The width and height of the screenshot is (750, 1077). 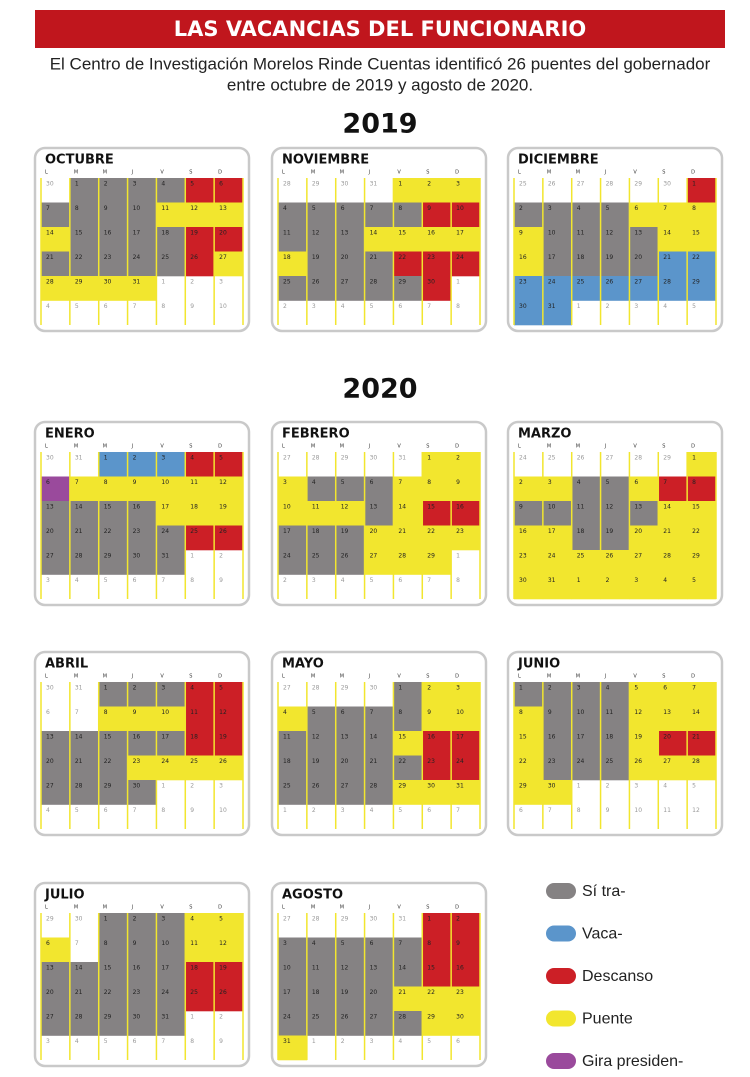 What do you see at coordinates (221, 688) in the screenshot?
I see `day-number: 5` at bounding box center [221, 688].